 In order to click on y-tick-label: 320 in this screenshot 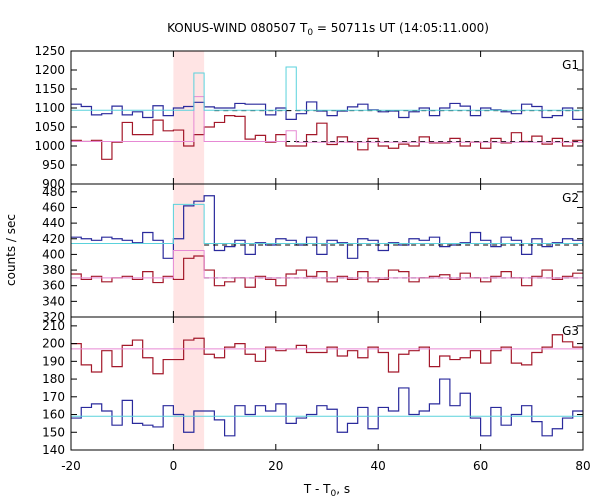, I will do `click(53, 317)`.